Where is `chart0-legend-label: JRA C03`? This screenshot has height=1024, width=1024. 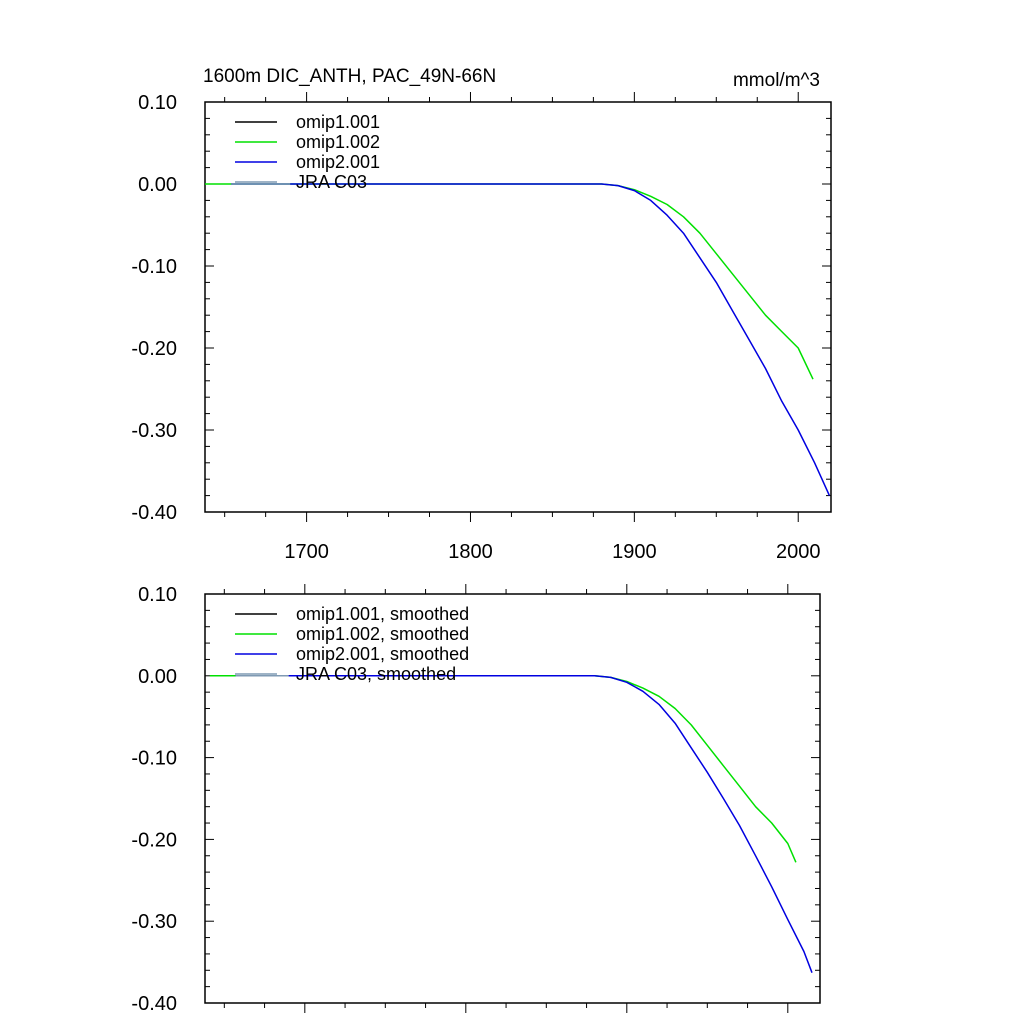
chart0-legend-label: JRA C03 is located at coordinates (331, 182).